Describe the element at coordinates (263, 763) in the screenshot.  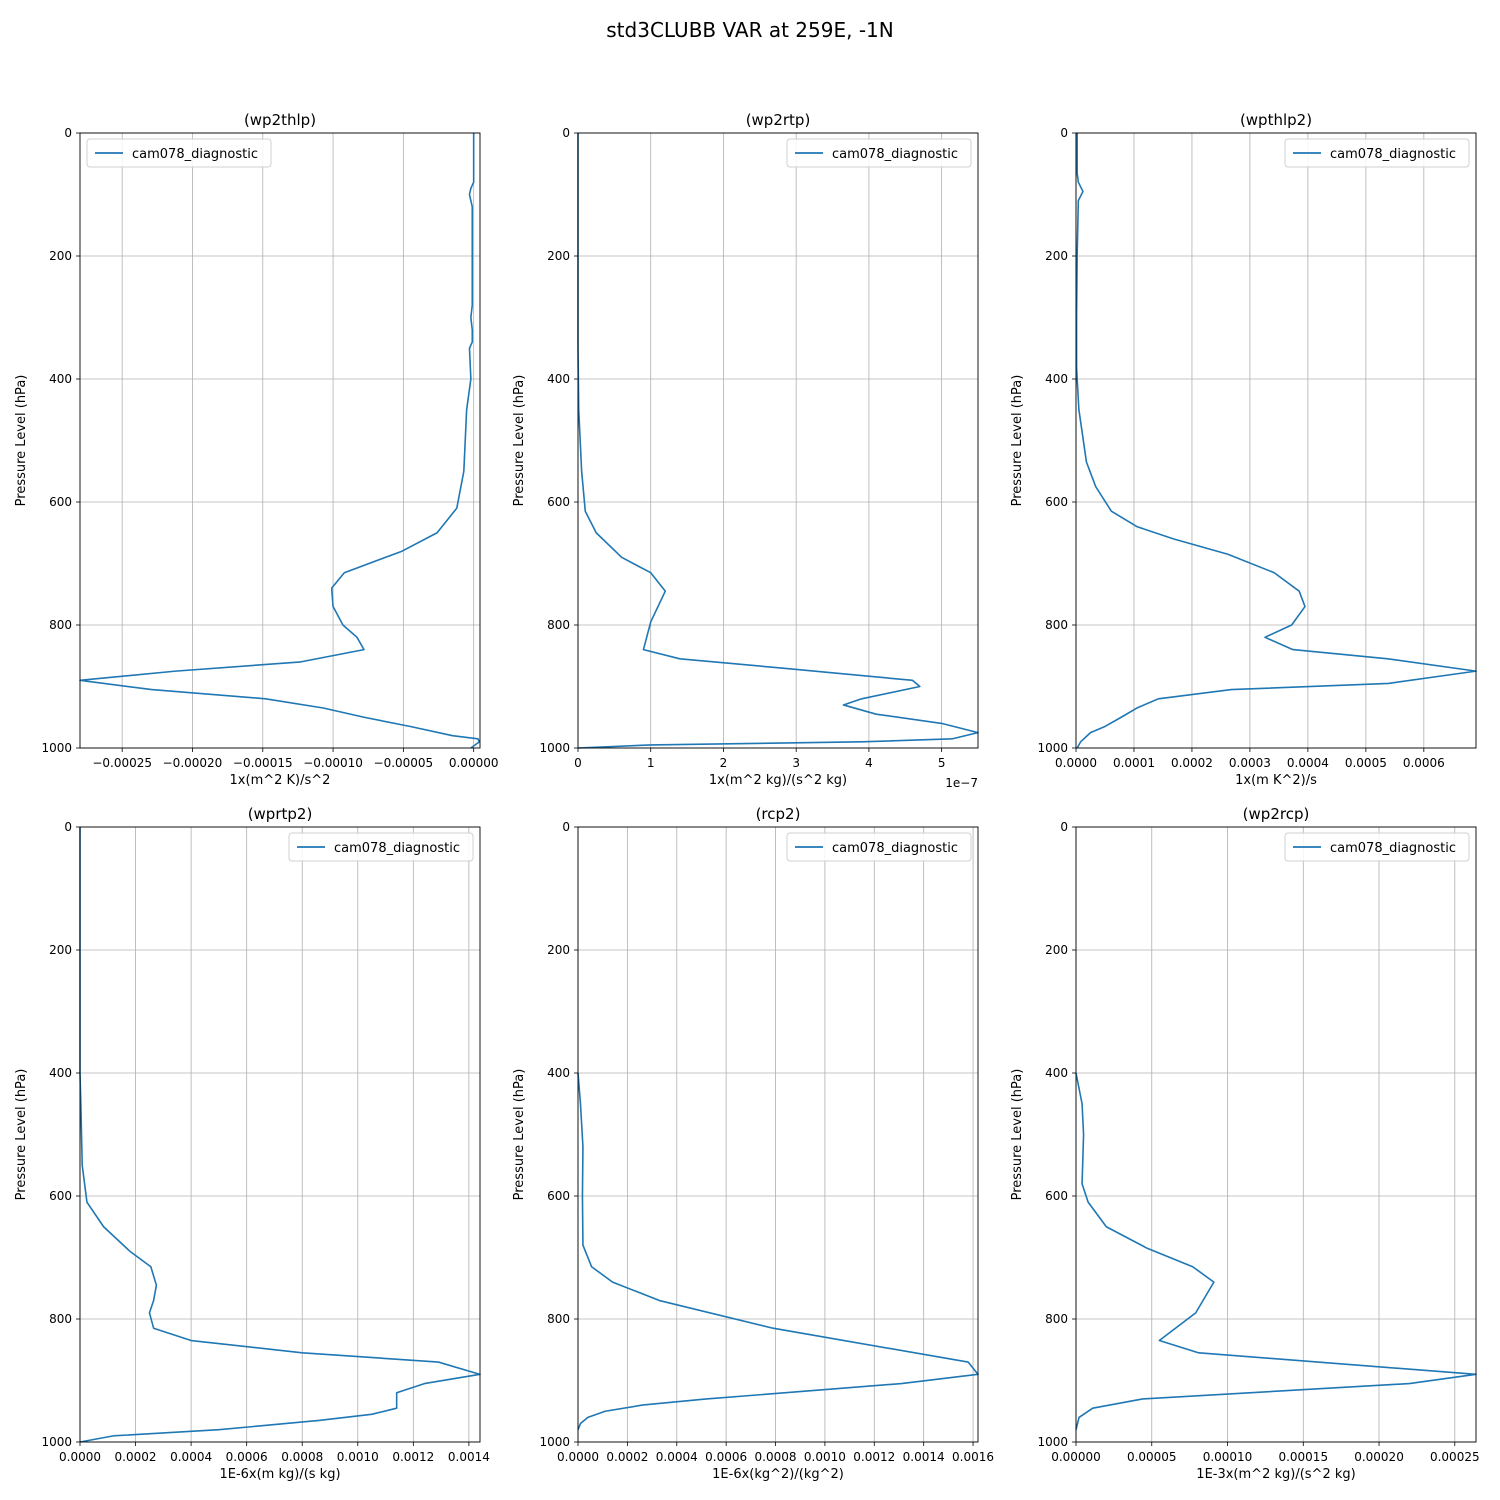
I see `x-tick-label: −0.00015` at that location.